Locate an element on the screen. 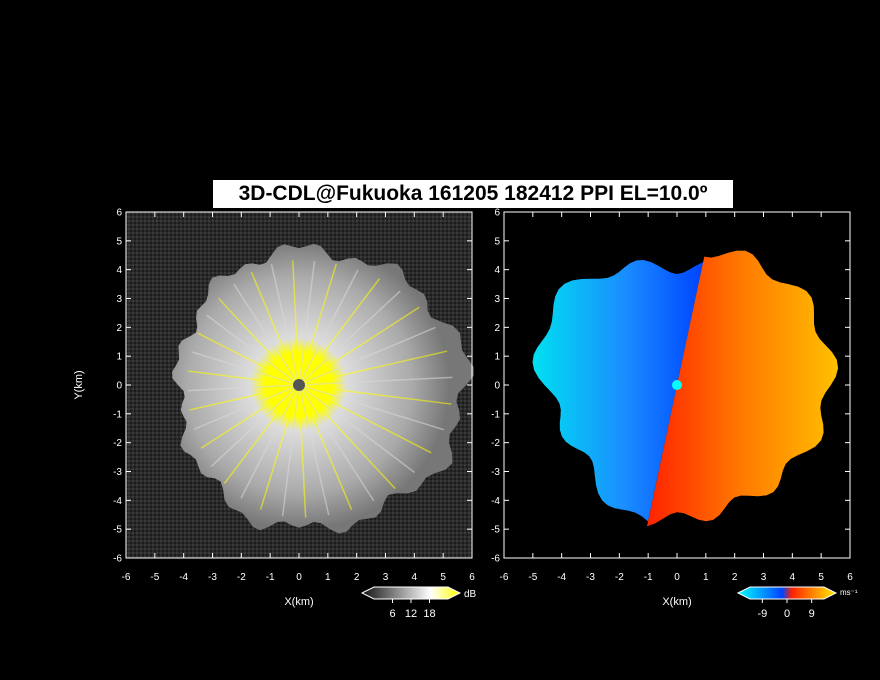 The width and height of the screenshot is (880, 680). y-tick-label: 2 is located at coordinates (119, 328).